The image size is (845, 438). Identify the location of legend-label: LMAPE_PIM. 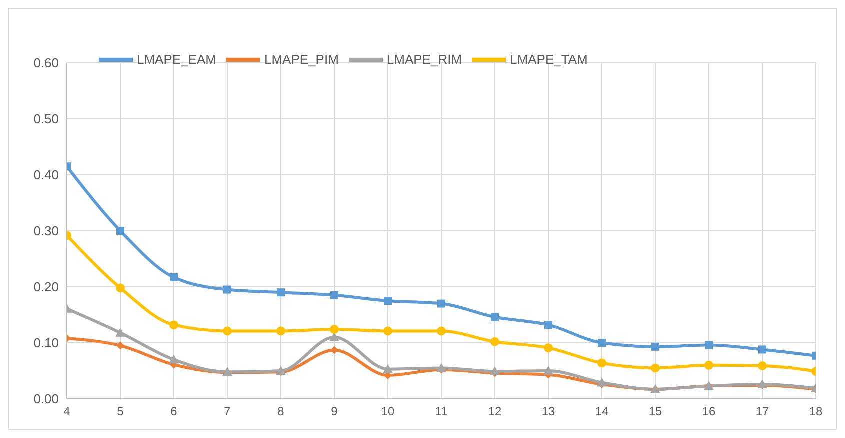
(301, 60).